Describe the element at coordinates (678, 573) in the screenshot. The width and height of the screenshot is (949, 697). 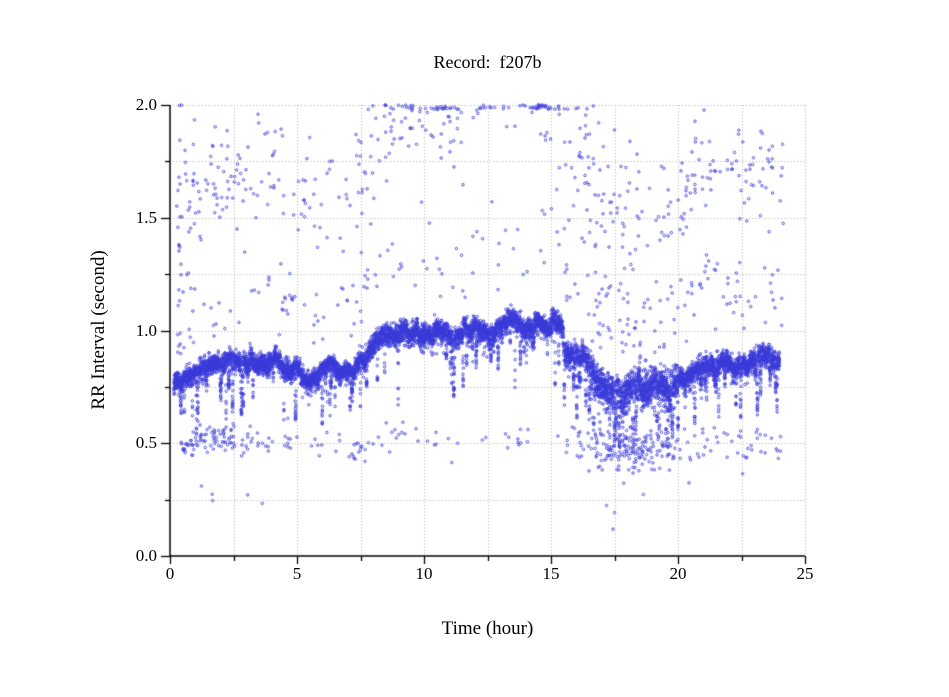
I see `x-tick-label-4: 20` at that location.